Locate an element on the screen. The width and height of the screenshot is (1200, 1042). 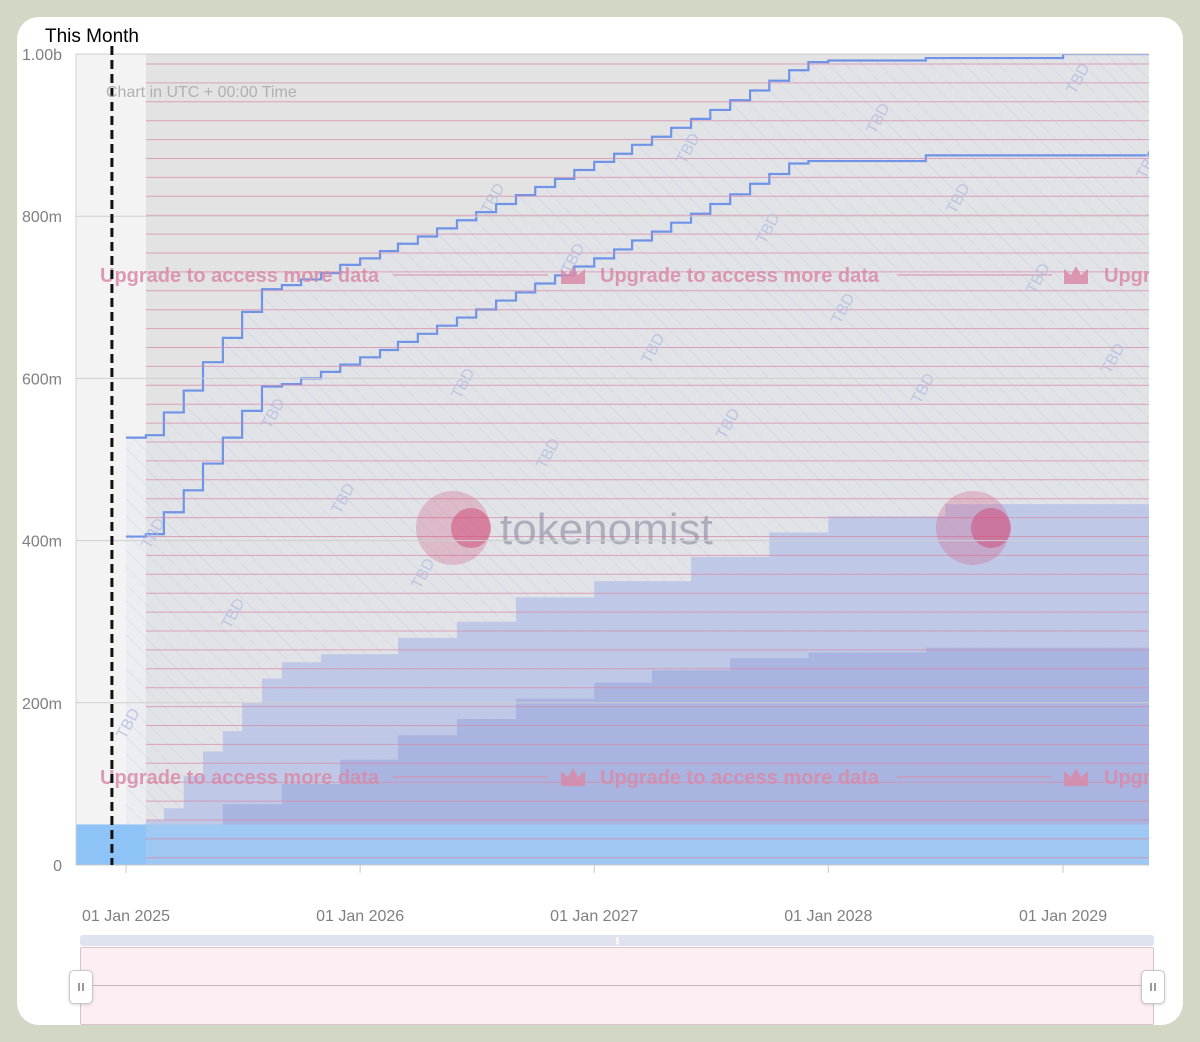
range-slider-grip: ||| is located at coordinates (617, 940).